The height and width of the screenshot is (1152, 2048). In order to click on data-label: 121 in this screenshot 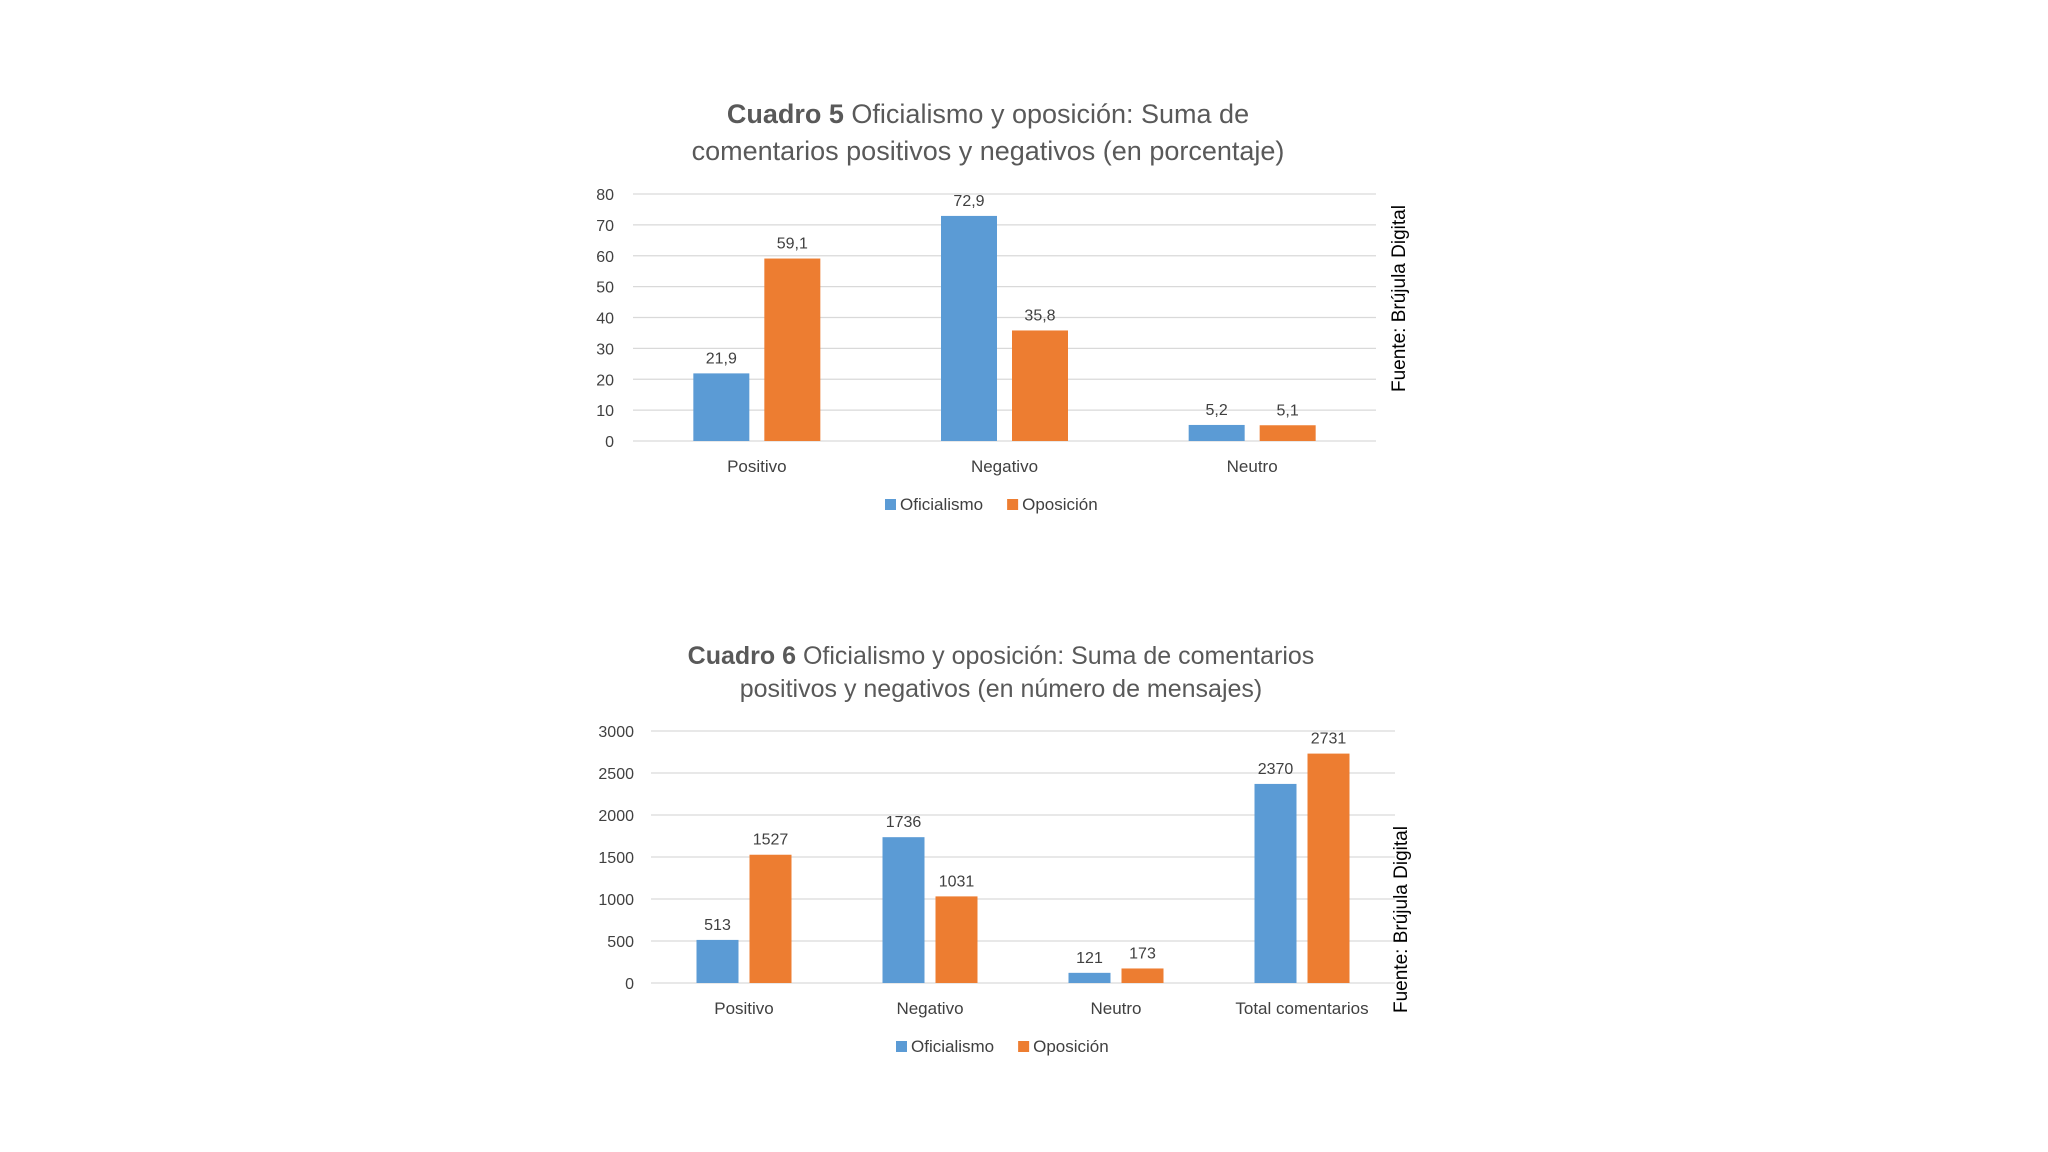, I will do `click(1089, 958)`.